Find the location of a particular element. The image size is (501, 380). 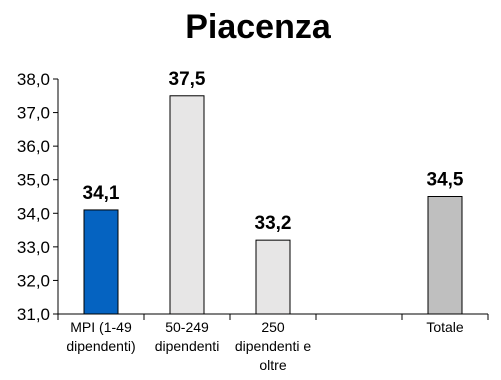

y-tick-label: 31,0 is located at coordinates (33, 314).